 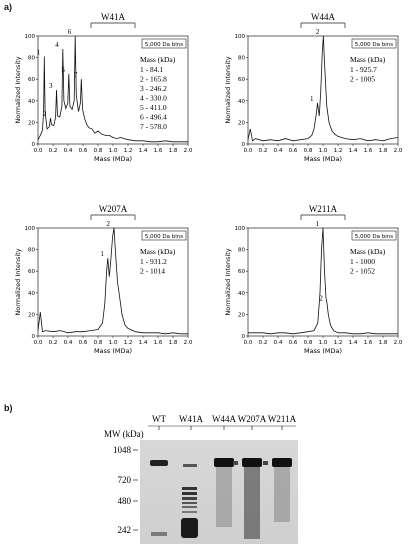 What do you see at coordinates (247, 498) in the screenshot?
I see `gel-lane-w207a` at bounding box center [247, 498].